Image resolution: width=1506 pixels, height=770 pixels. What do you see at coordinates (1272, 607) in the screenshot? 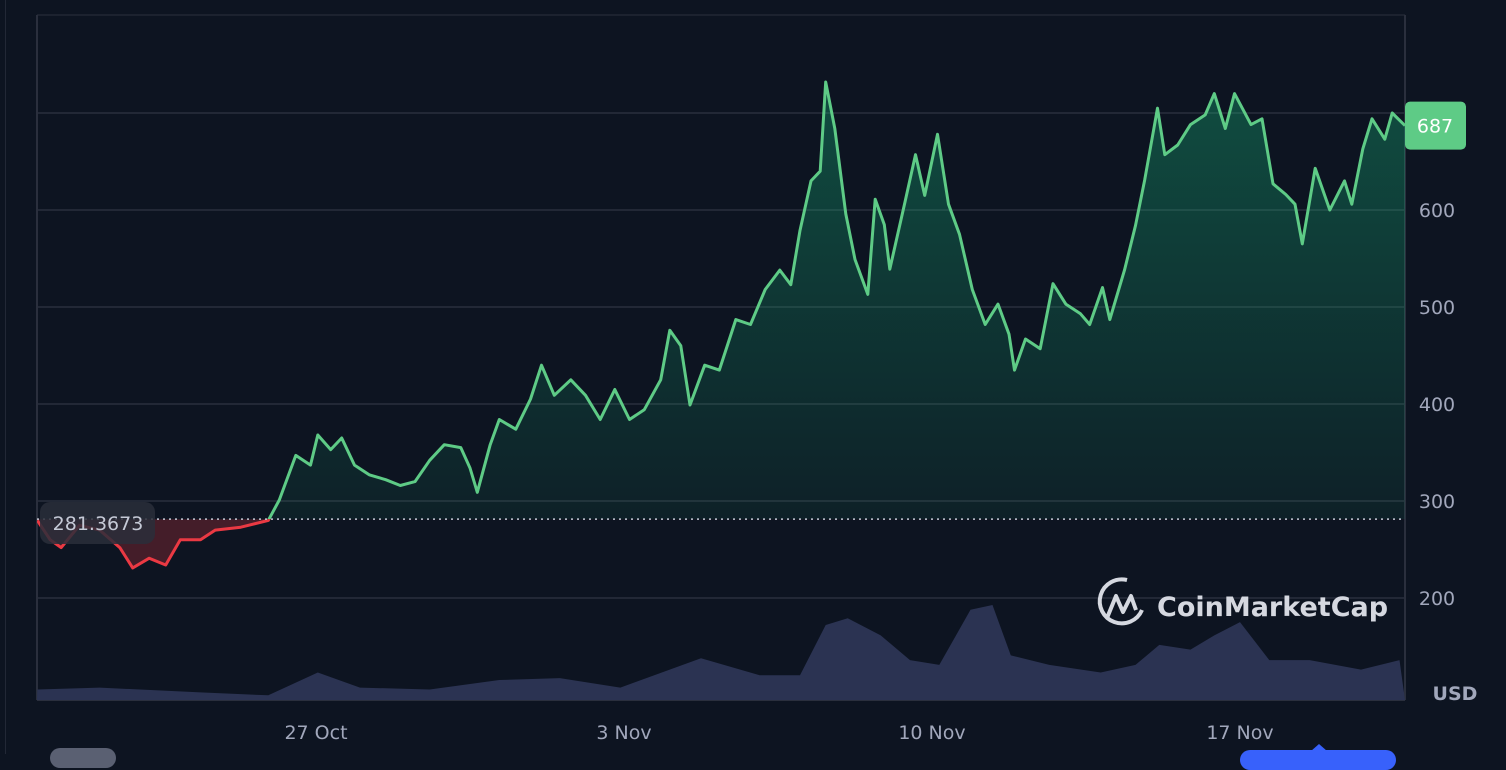
I see `watermark-text: CoinMarketCap` at bounding box center [1272, 607].